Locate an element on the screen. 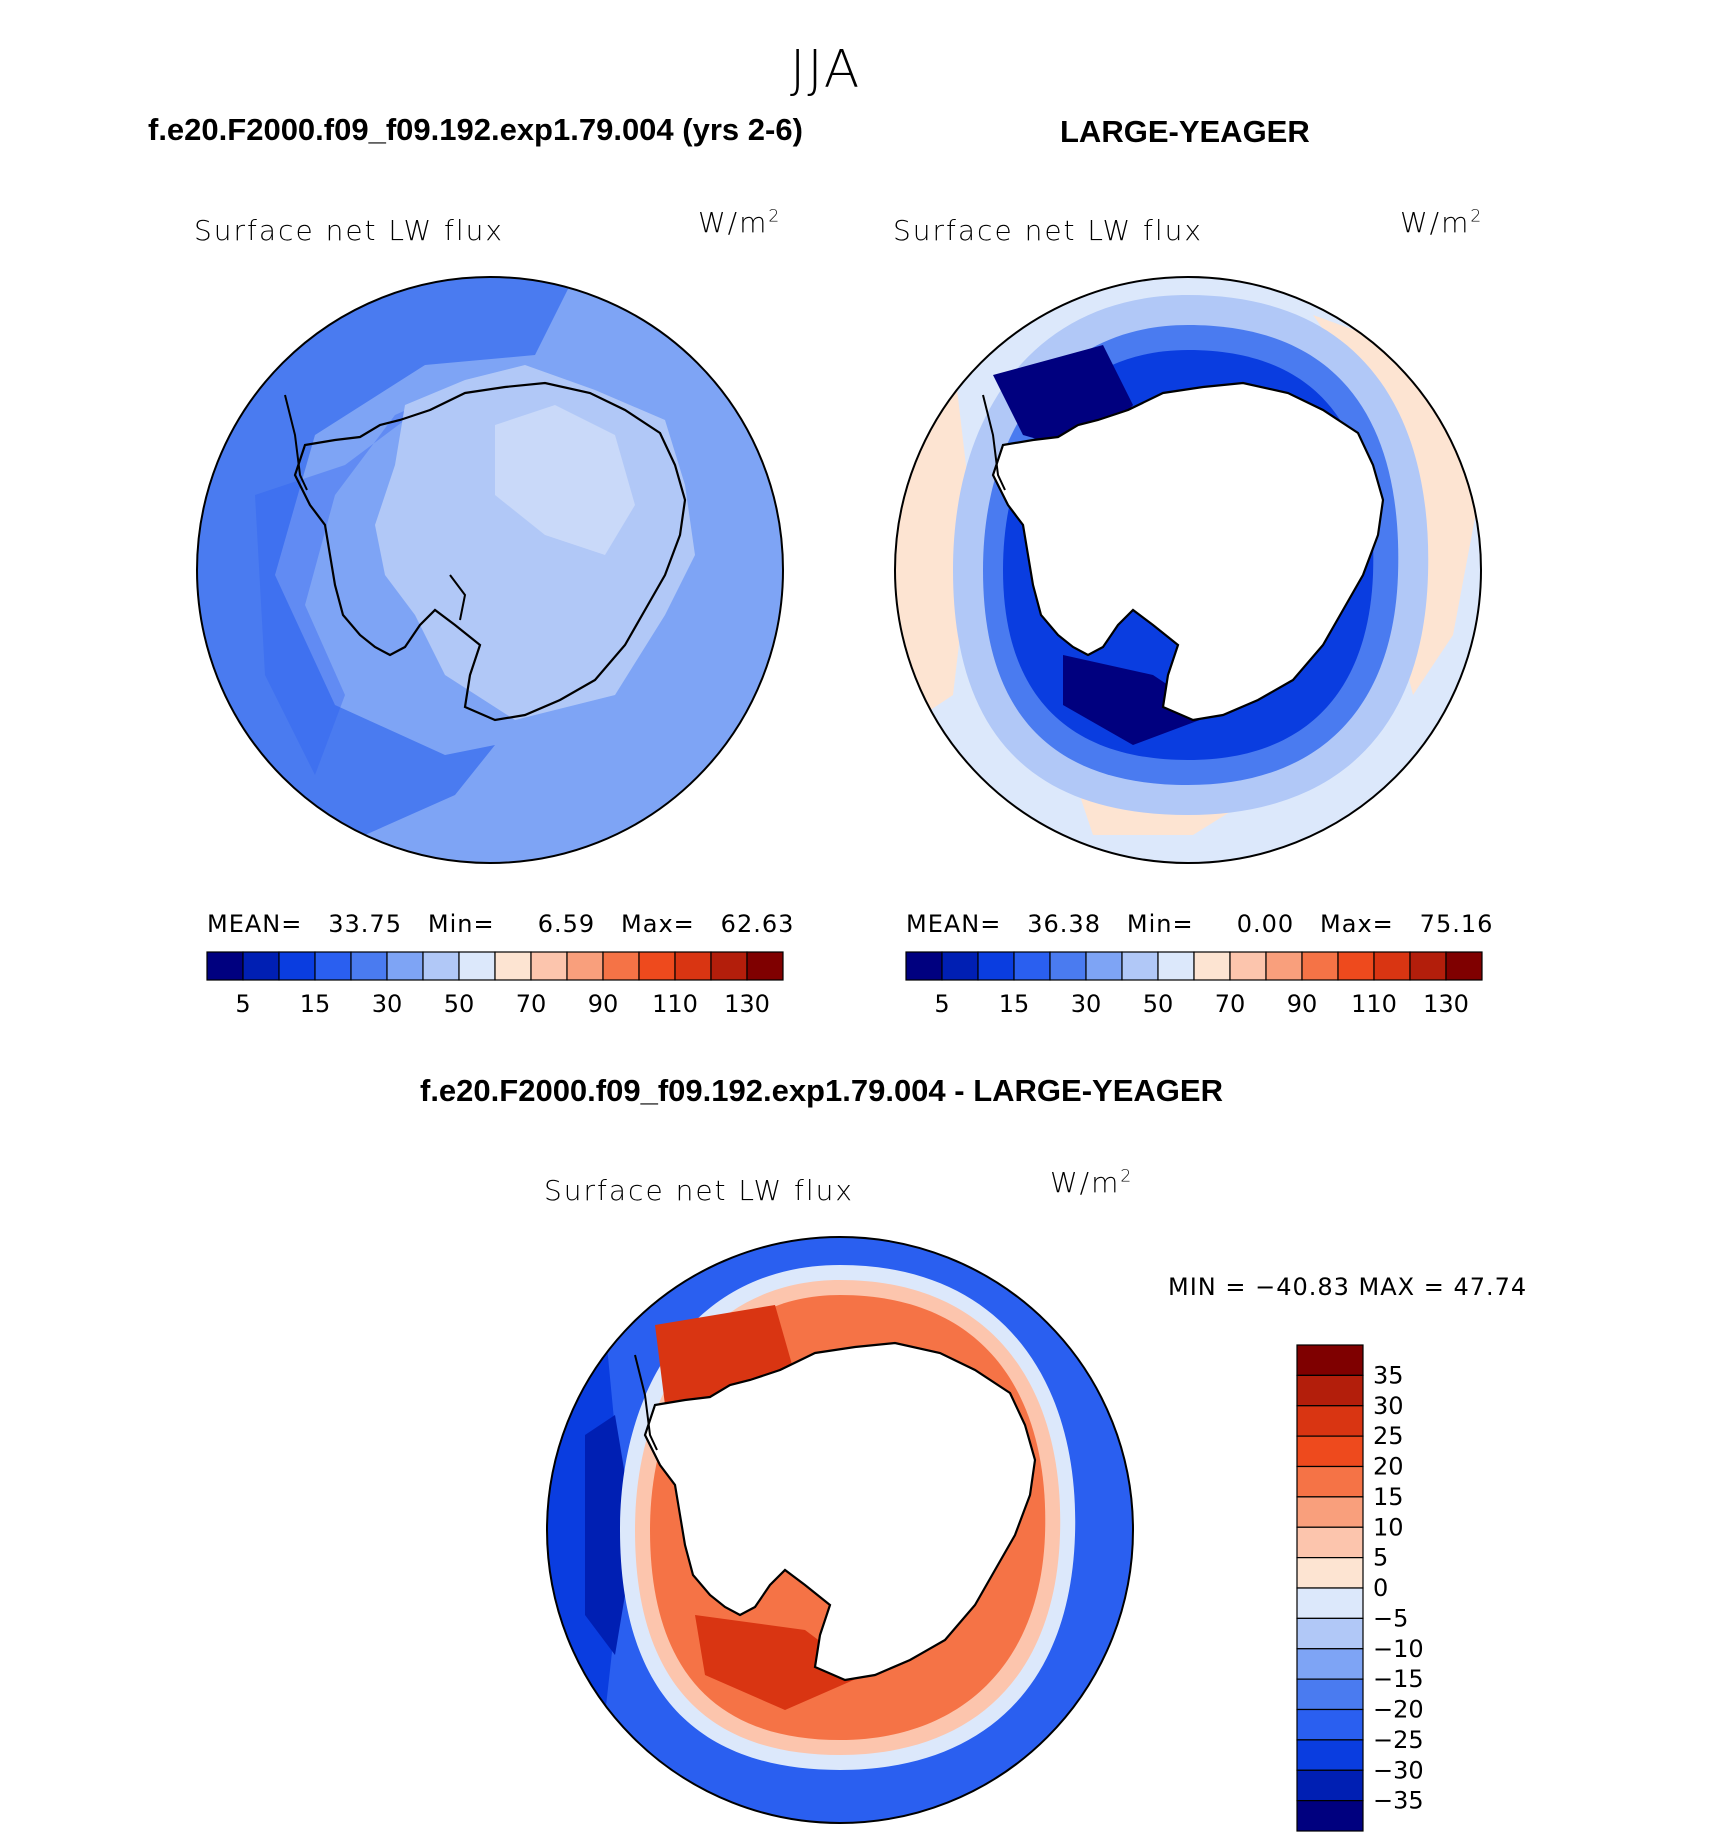 The image size is (1710, 1840). right-map-border is located at coordinates (1188, 570).